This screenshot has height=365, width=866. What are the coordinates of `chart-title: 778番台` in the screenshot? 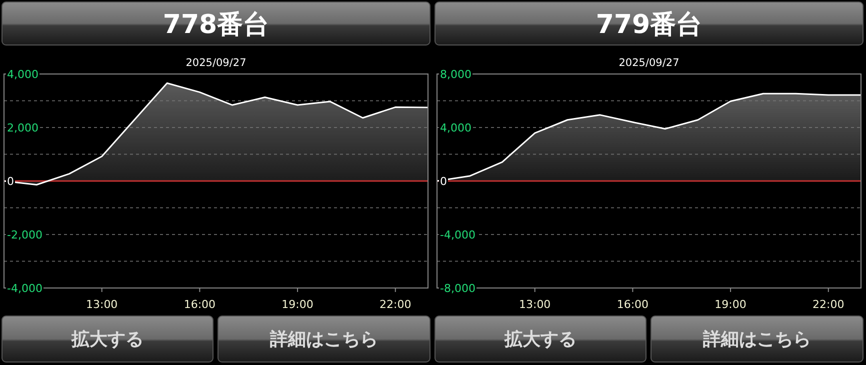 It's located at (216, 25).